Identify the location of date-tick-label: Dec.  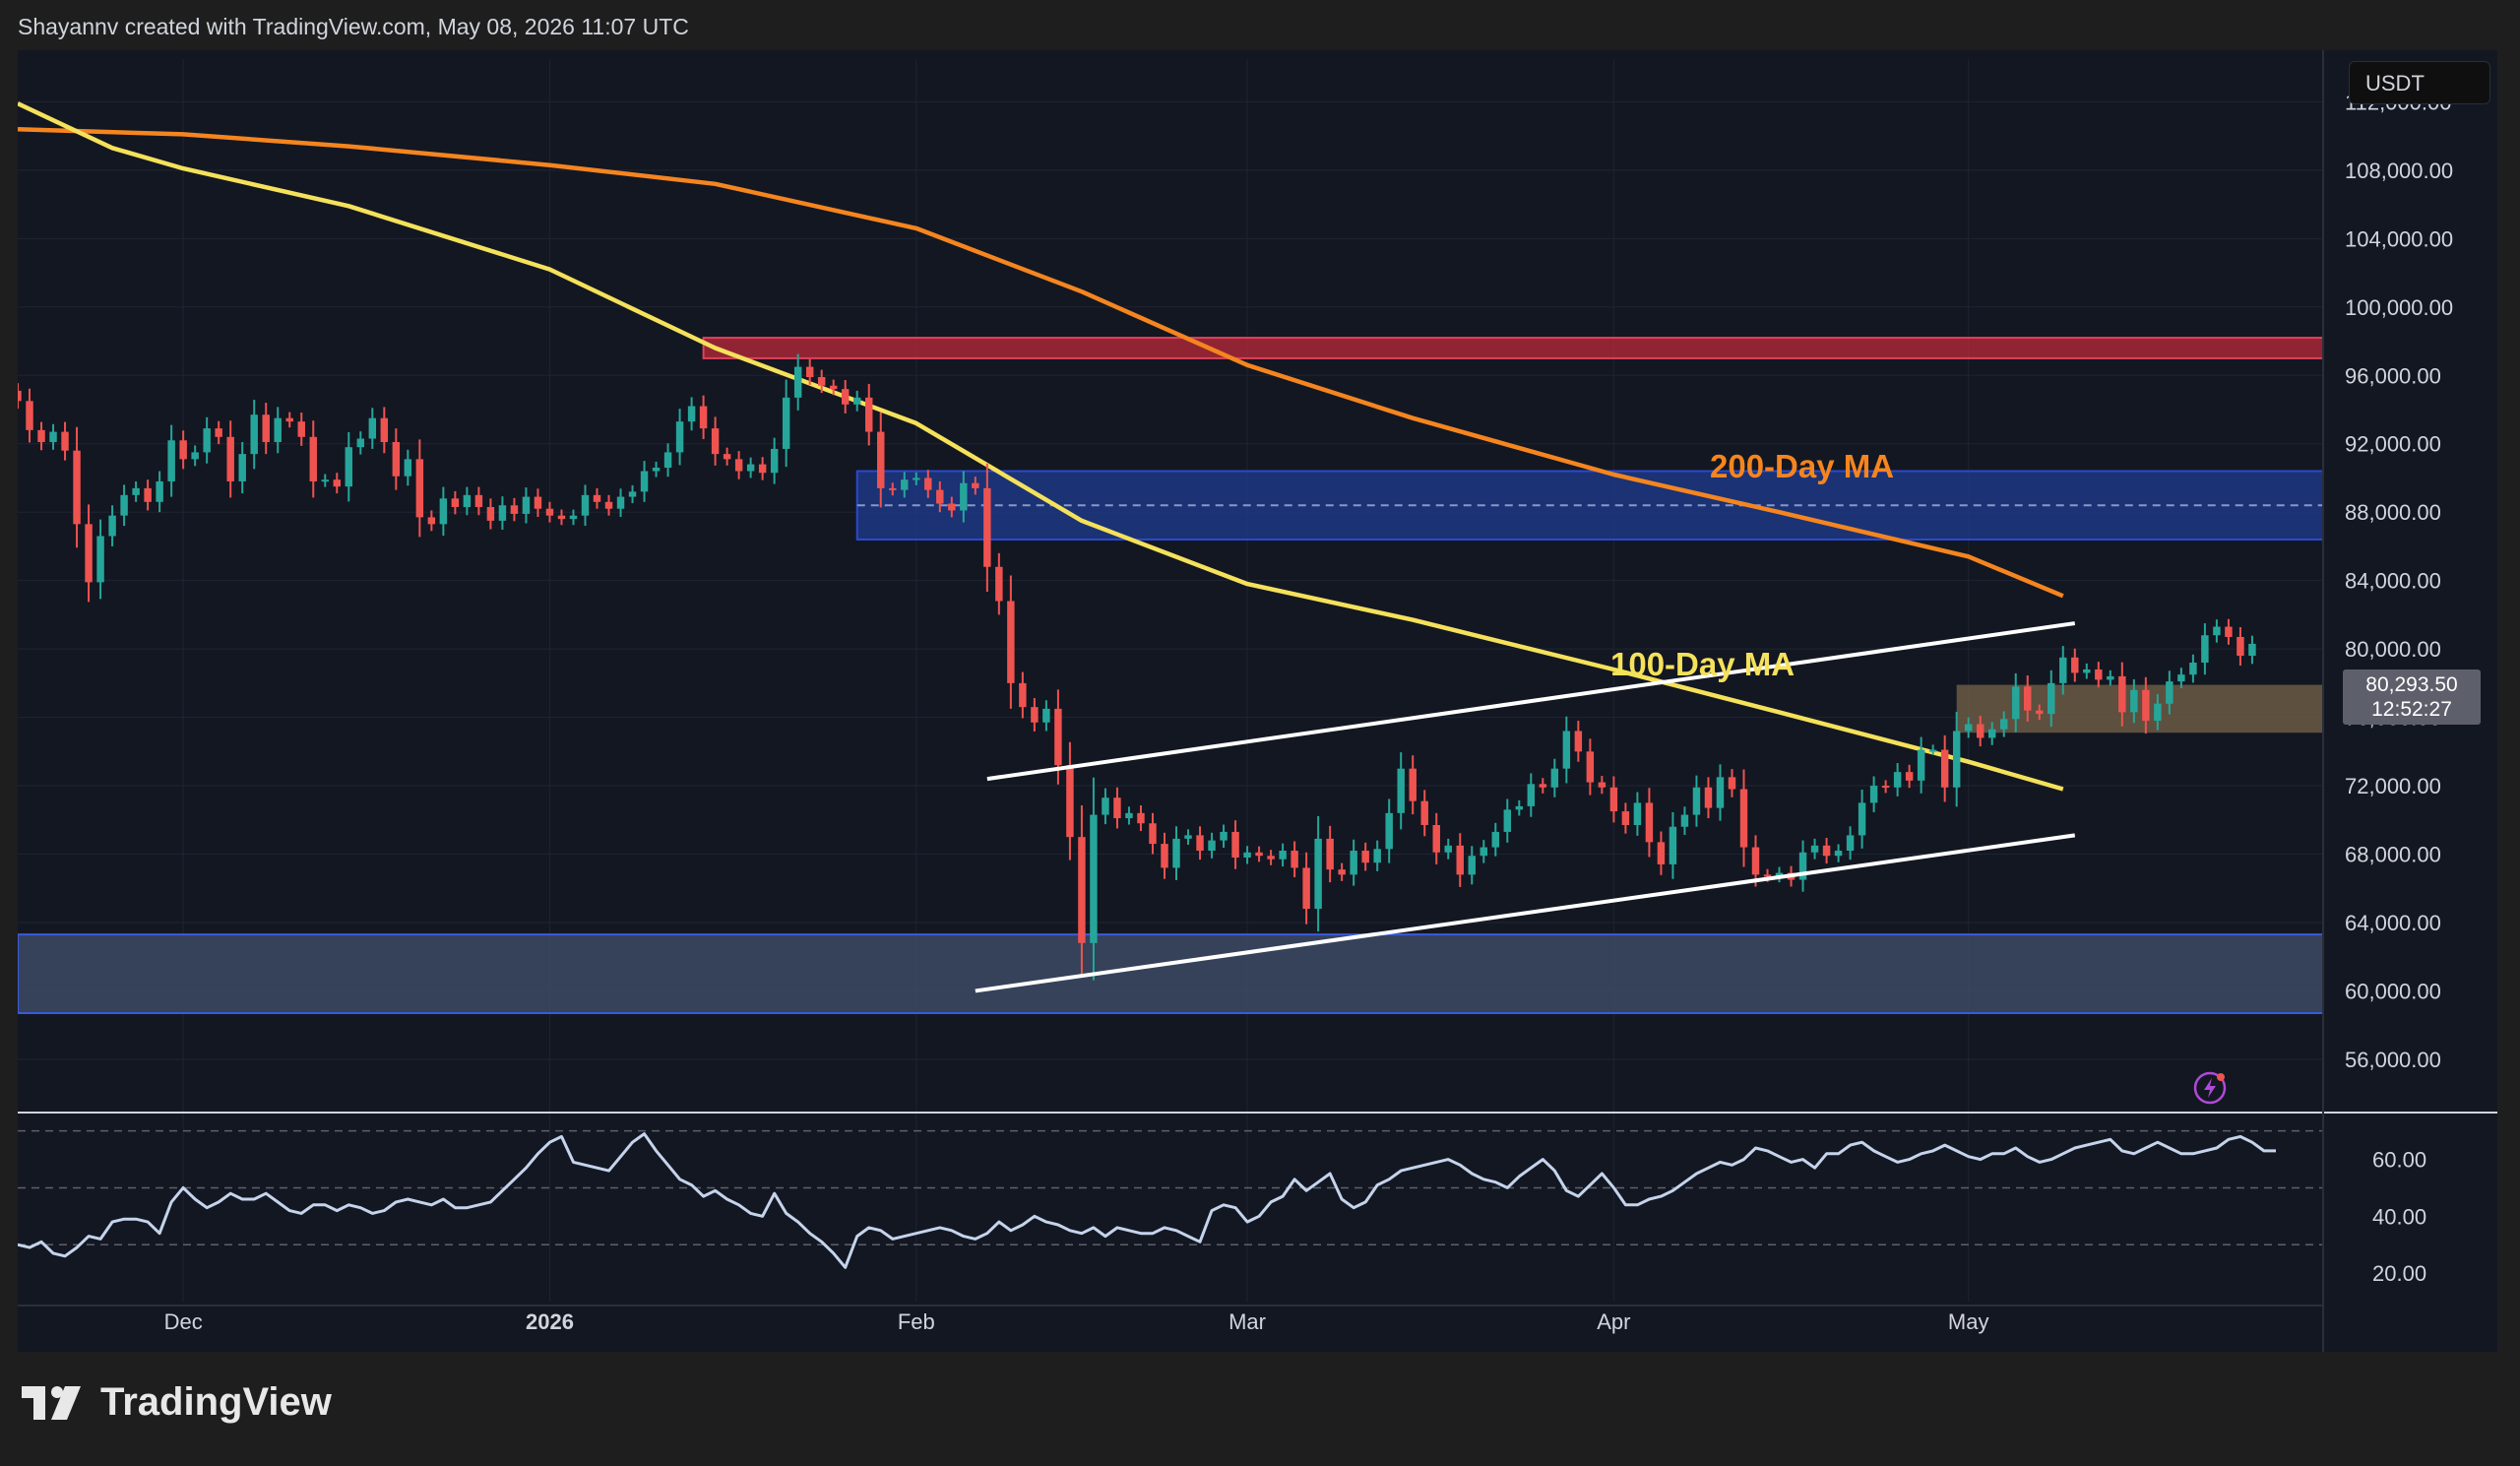
(183, 1322).